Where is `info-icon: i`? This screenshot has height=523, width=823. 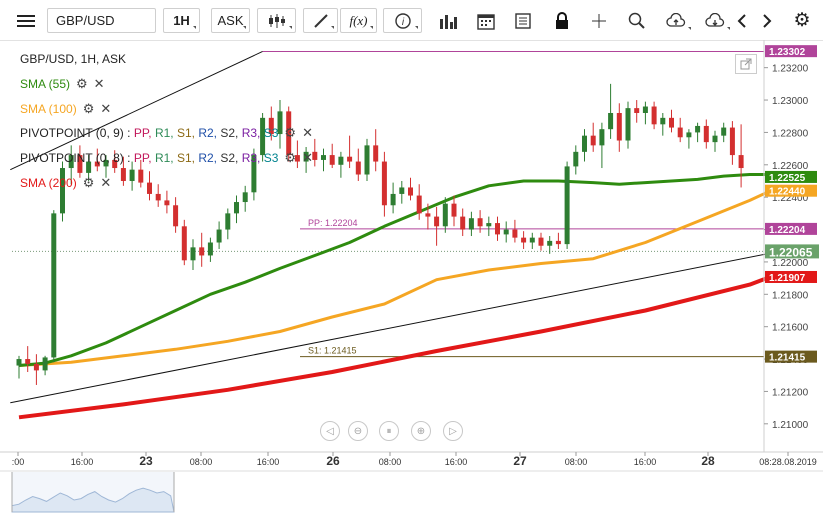
info-icon: i is located at coordinates (402, 20).